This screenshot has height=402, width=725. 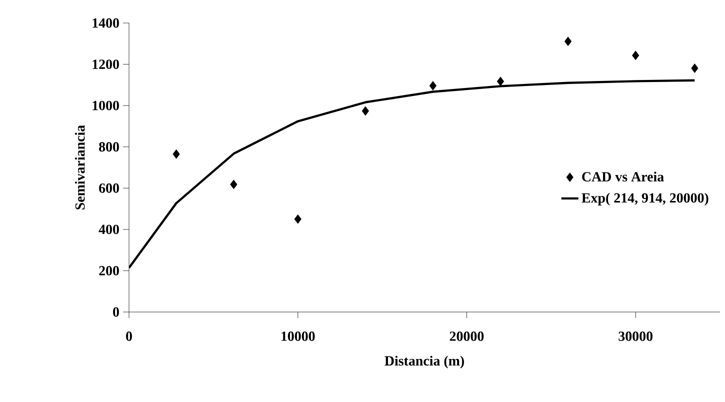 I want to click on y-tick-label: 800, so click(x=109, y=147).